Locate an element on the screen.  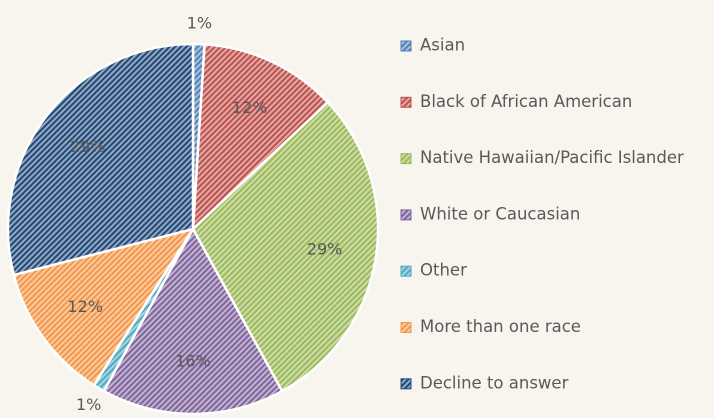
legend-label: White or Caucasian is located at coordinates (500, 213).